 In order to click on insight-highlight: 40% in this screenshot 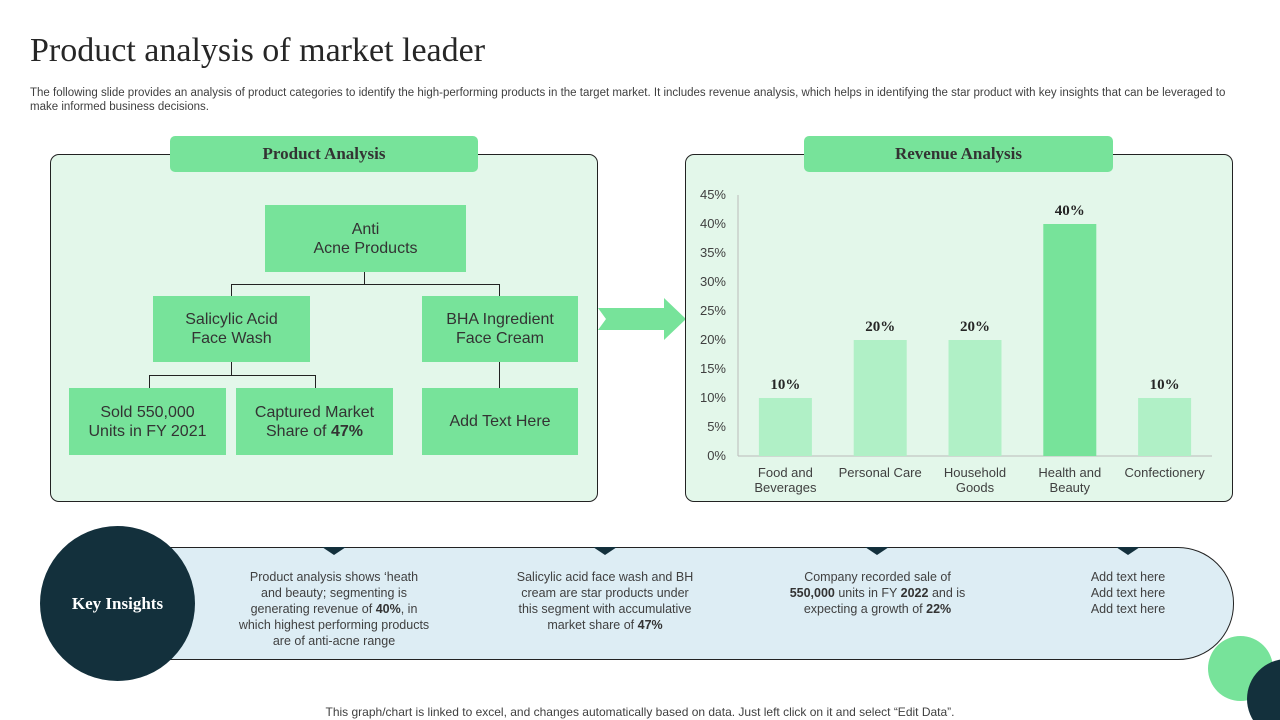, I will do `click(388, 609)`.